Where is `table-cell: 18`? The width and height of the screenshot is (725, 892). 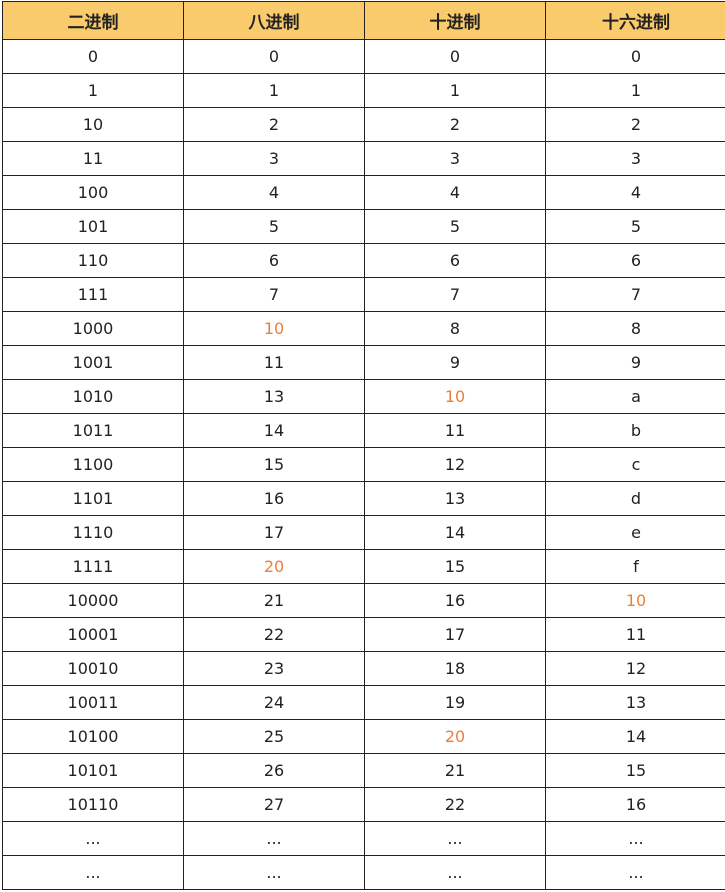 table-cell: 18 is located at coordinates (455, 669).